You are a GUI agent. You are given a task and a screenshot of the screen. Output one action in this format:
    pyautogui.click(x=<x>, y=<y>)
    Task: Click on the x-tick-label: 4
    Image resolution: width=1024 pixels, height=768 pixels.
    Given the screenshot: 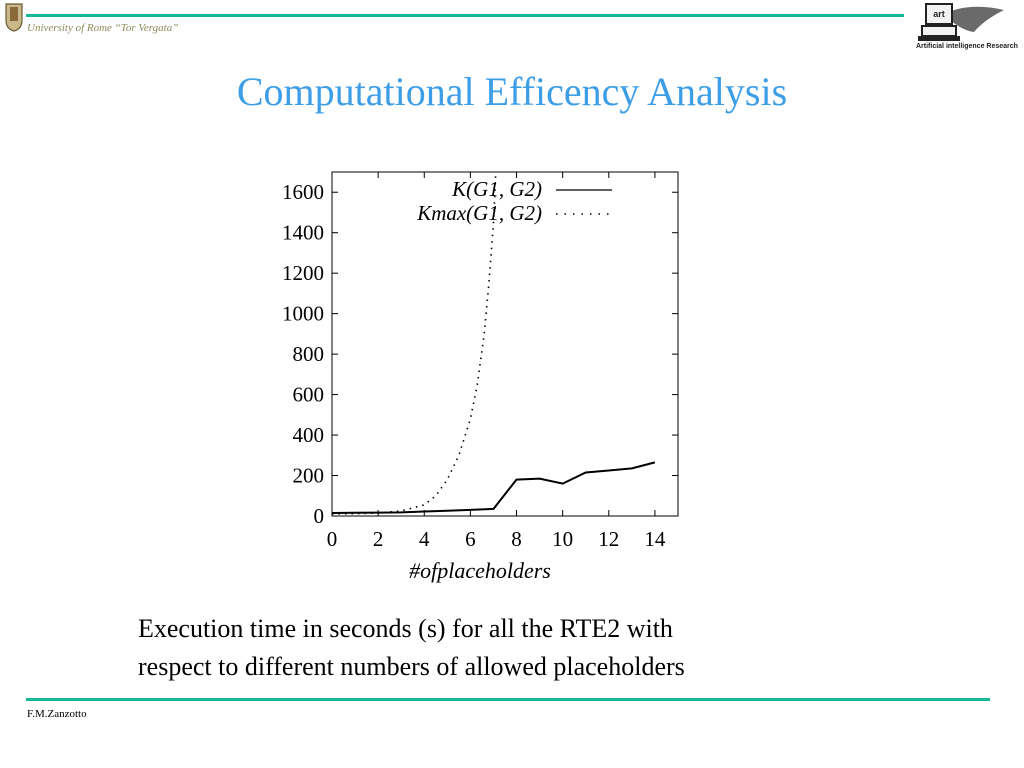 What is the action you would take?
    pyautogui.click(x=424, y=539)
    